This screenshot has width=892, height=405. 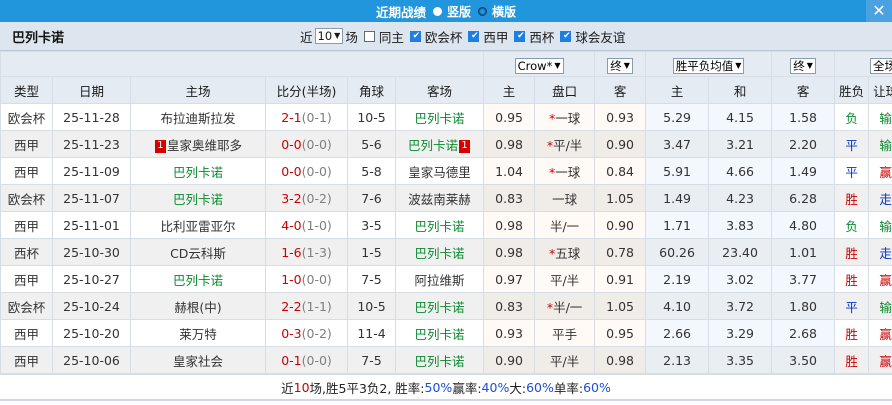 I want to click on cell-home-team: CD云科斯, so click(x=198, y=252).